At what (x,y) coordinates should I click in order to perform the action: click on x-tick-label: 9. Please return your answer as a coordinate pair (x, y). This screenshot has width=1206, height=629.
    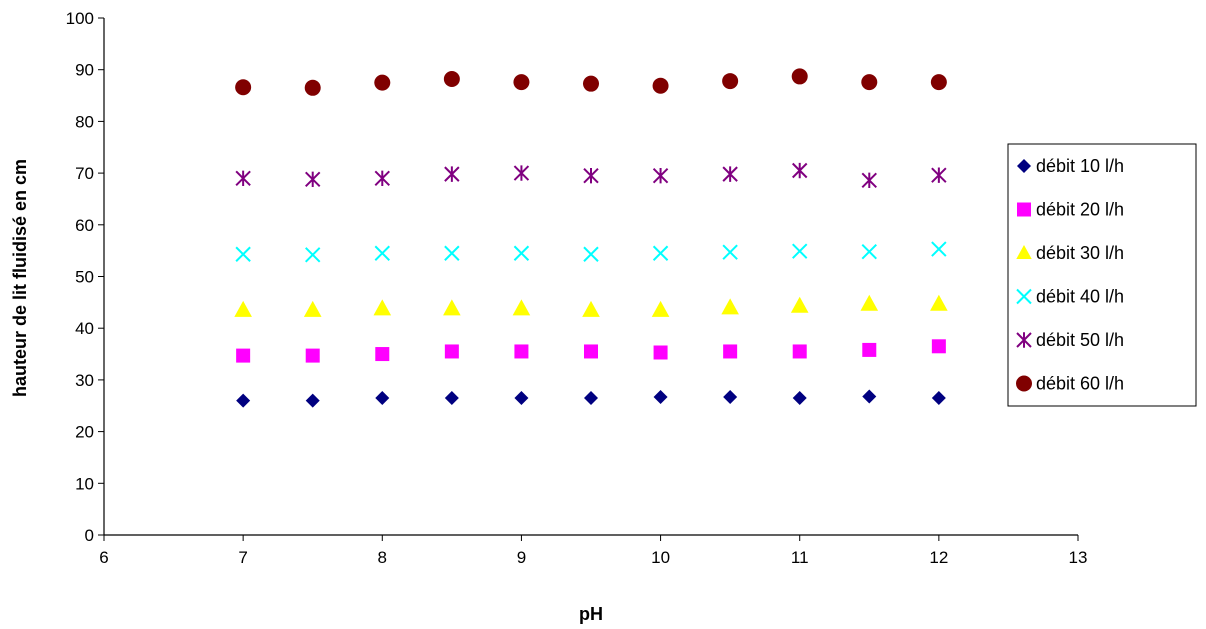
    Looking at the image, I should click on (521, 557).